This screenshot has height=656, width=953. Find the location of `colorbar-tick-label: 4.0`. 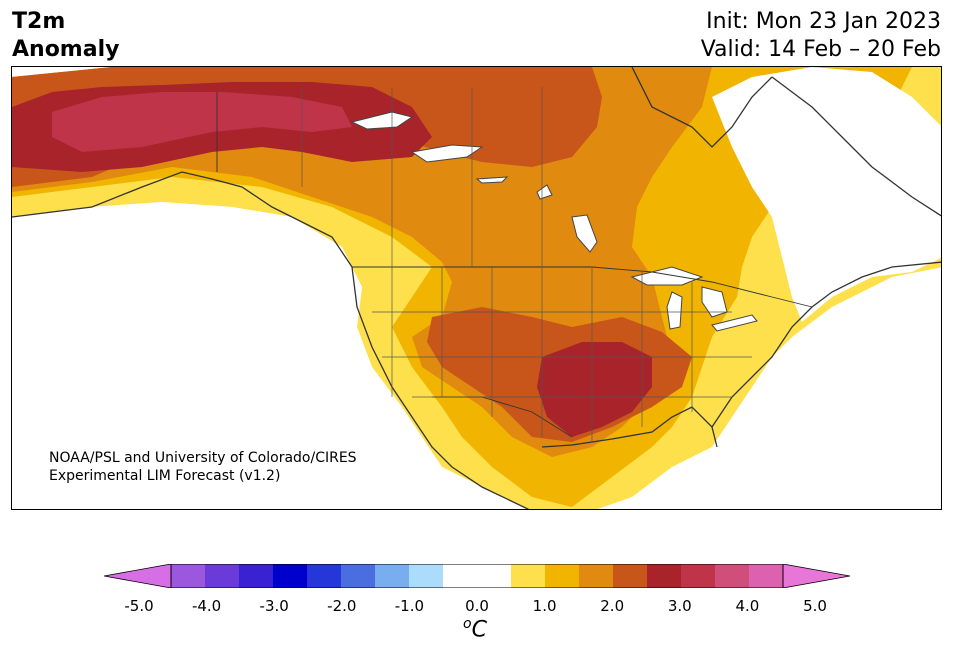

colorbar-tick-label: 4.0 is located at coordinates (747, 606).